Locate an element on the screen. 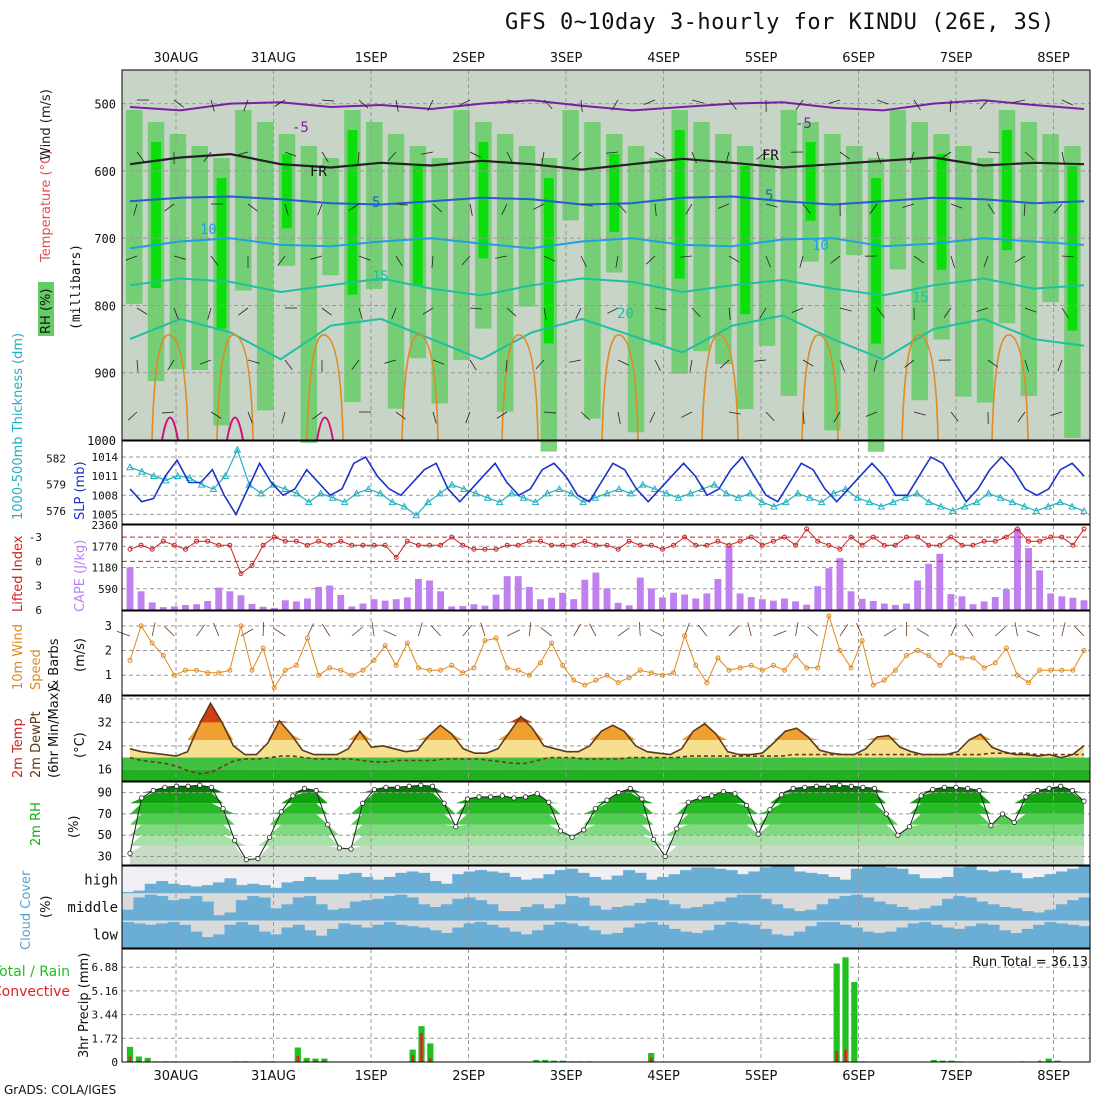 The height and width of the screenshot is (1100, 1100). x-tick-label-bottom: 31AUG is located at coordinates (273, 1076).